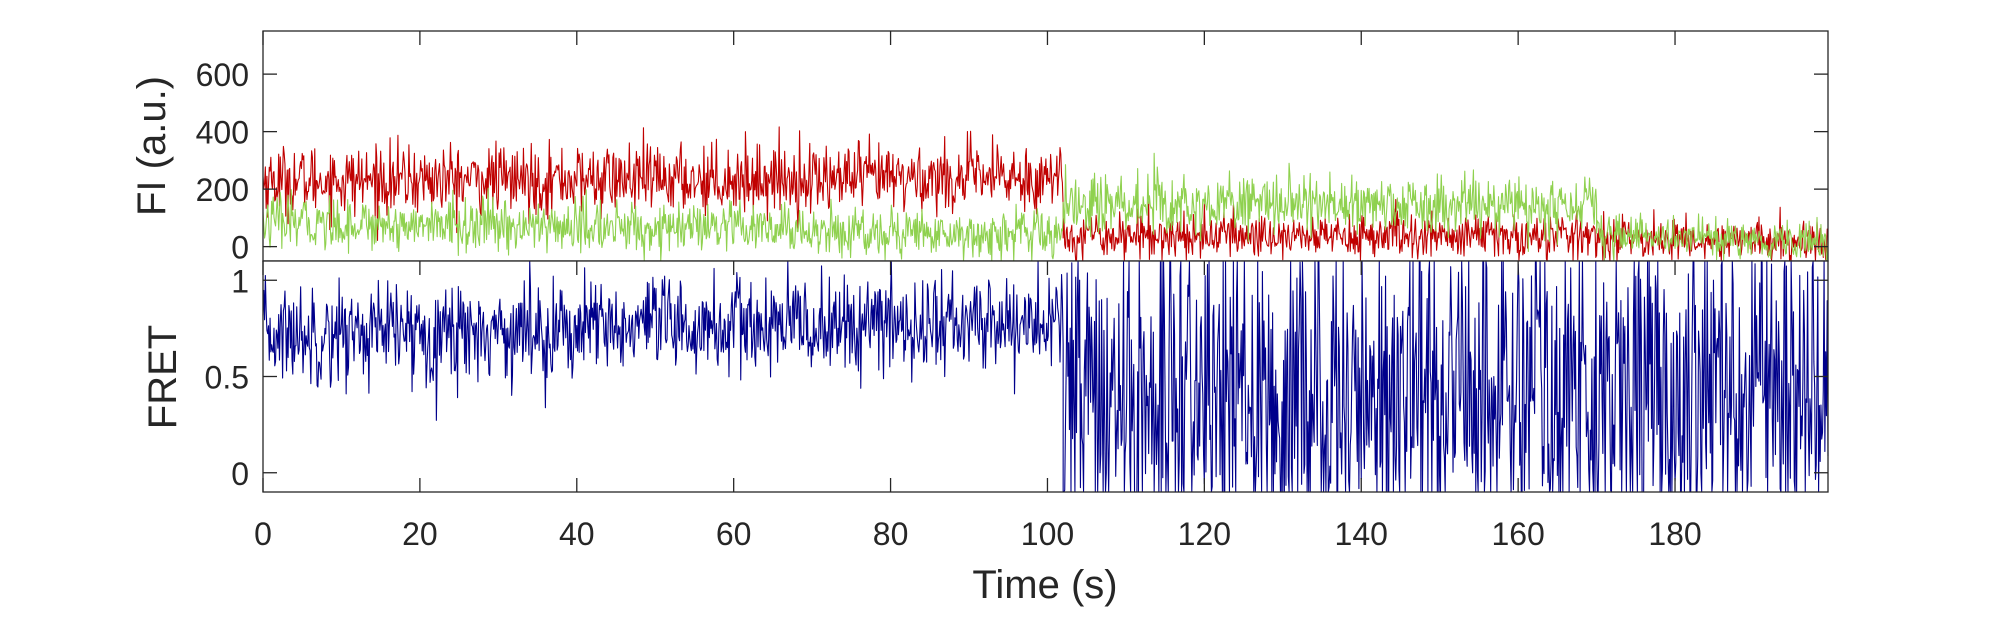 This screenshot has height=625, width=2005. What do you see at coordinates (1045, 207) in the screenshot?
I see `intensity-series-1-line` at bounding box center [1045, 207].